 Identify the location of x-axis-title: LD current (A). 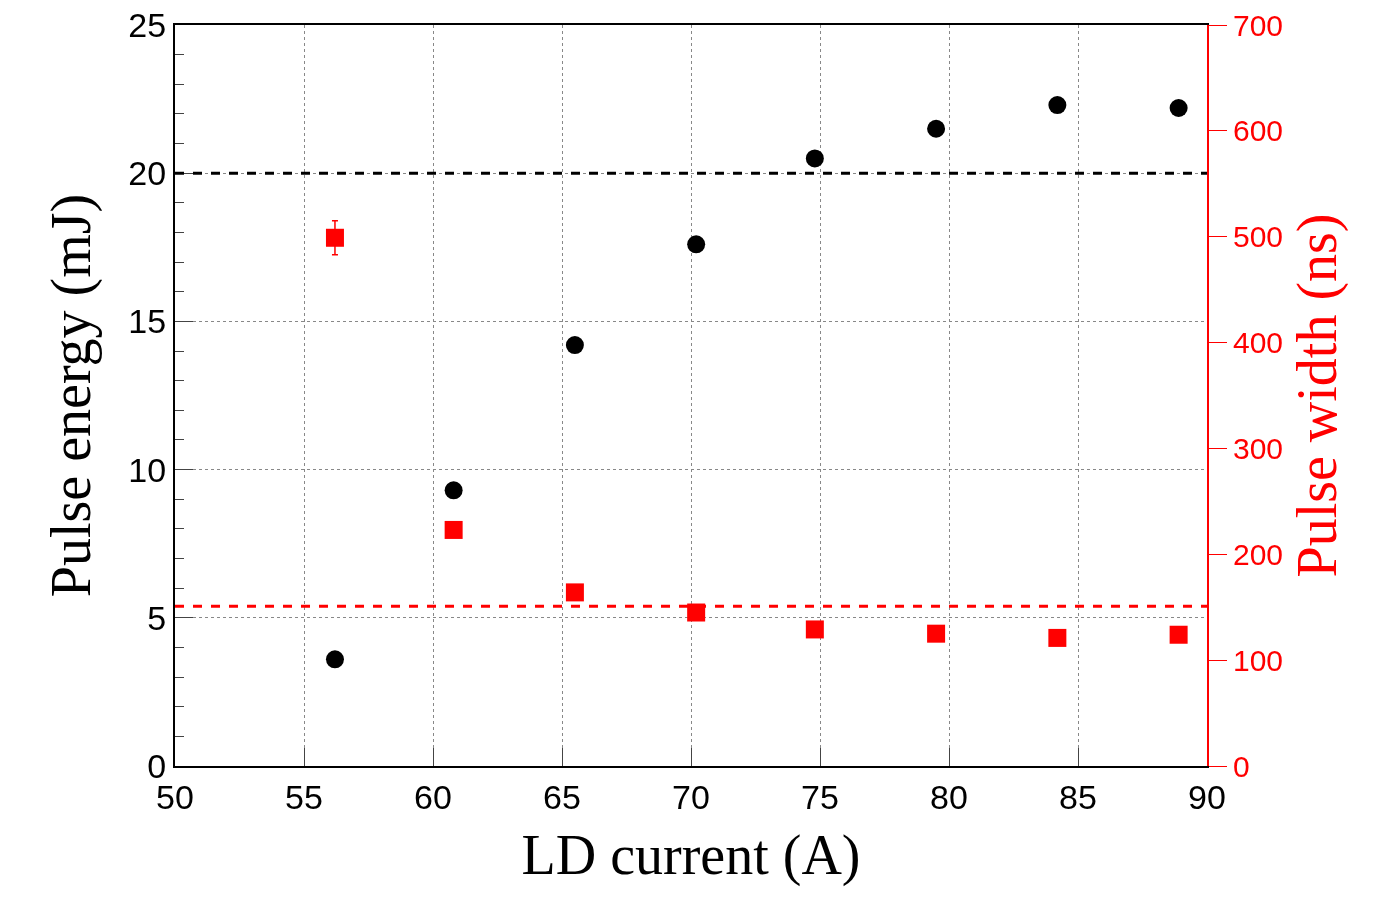
(691, 855).